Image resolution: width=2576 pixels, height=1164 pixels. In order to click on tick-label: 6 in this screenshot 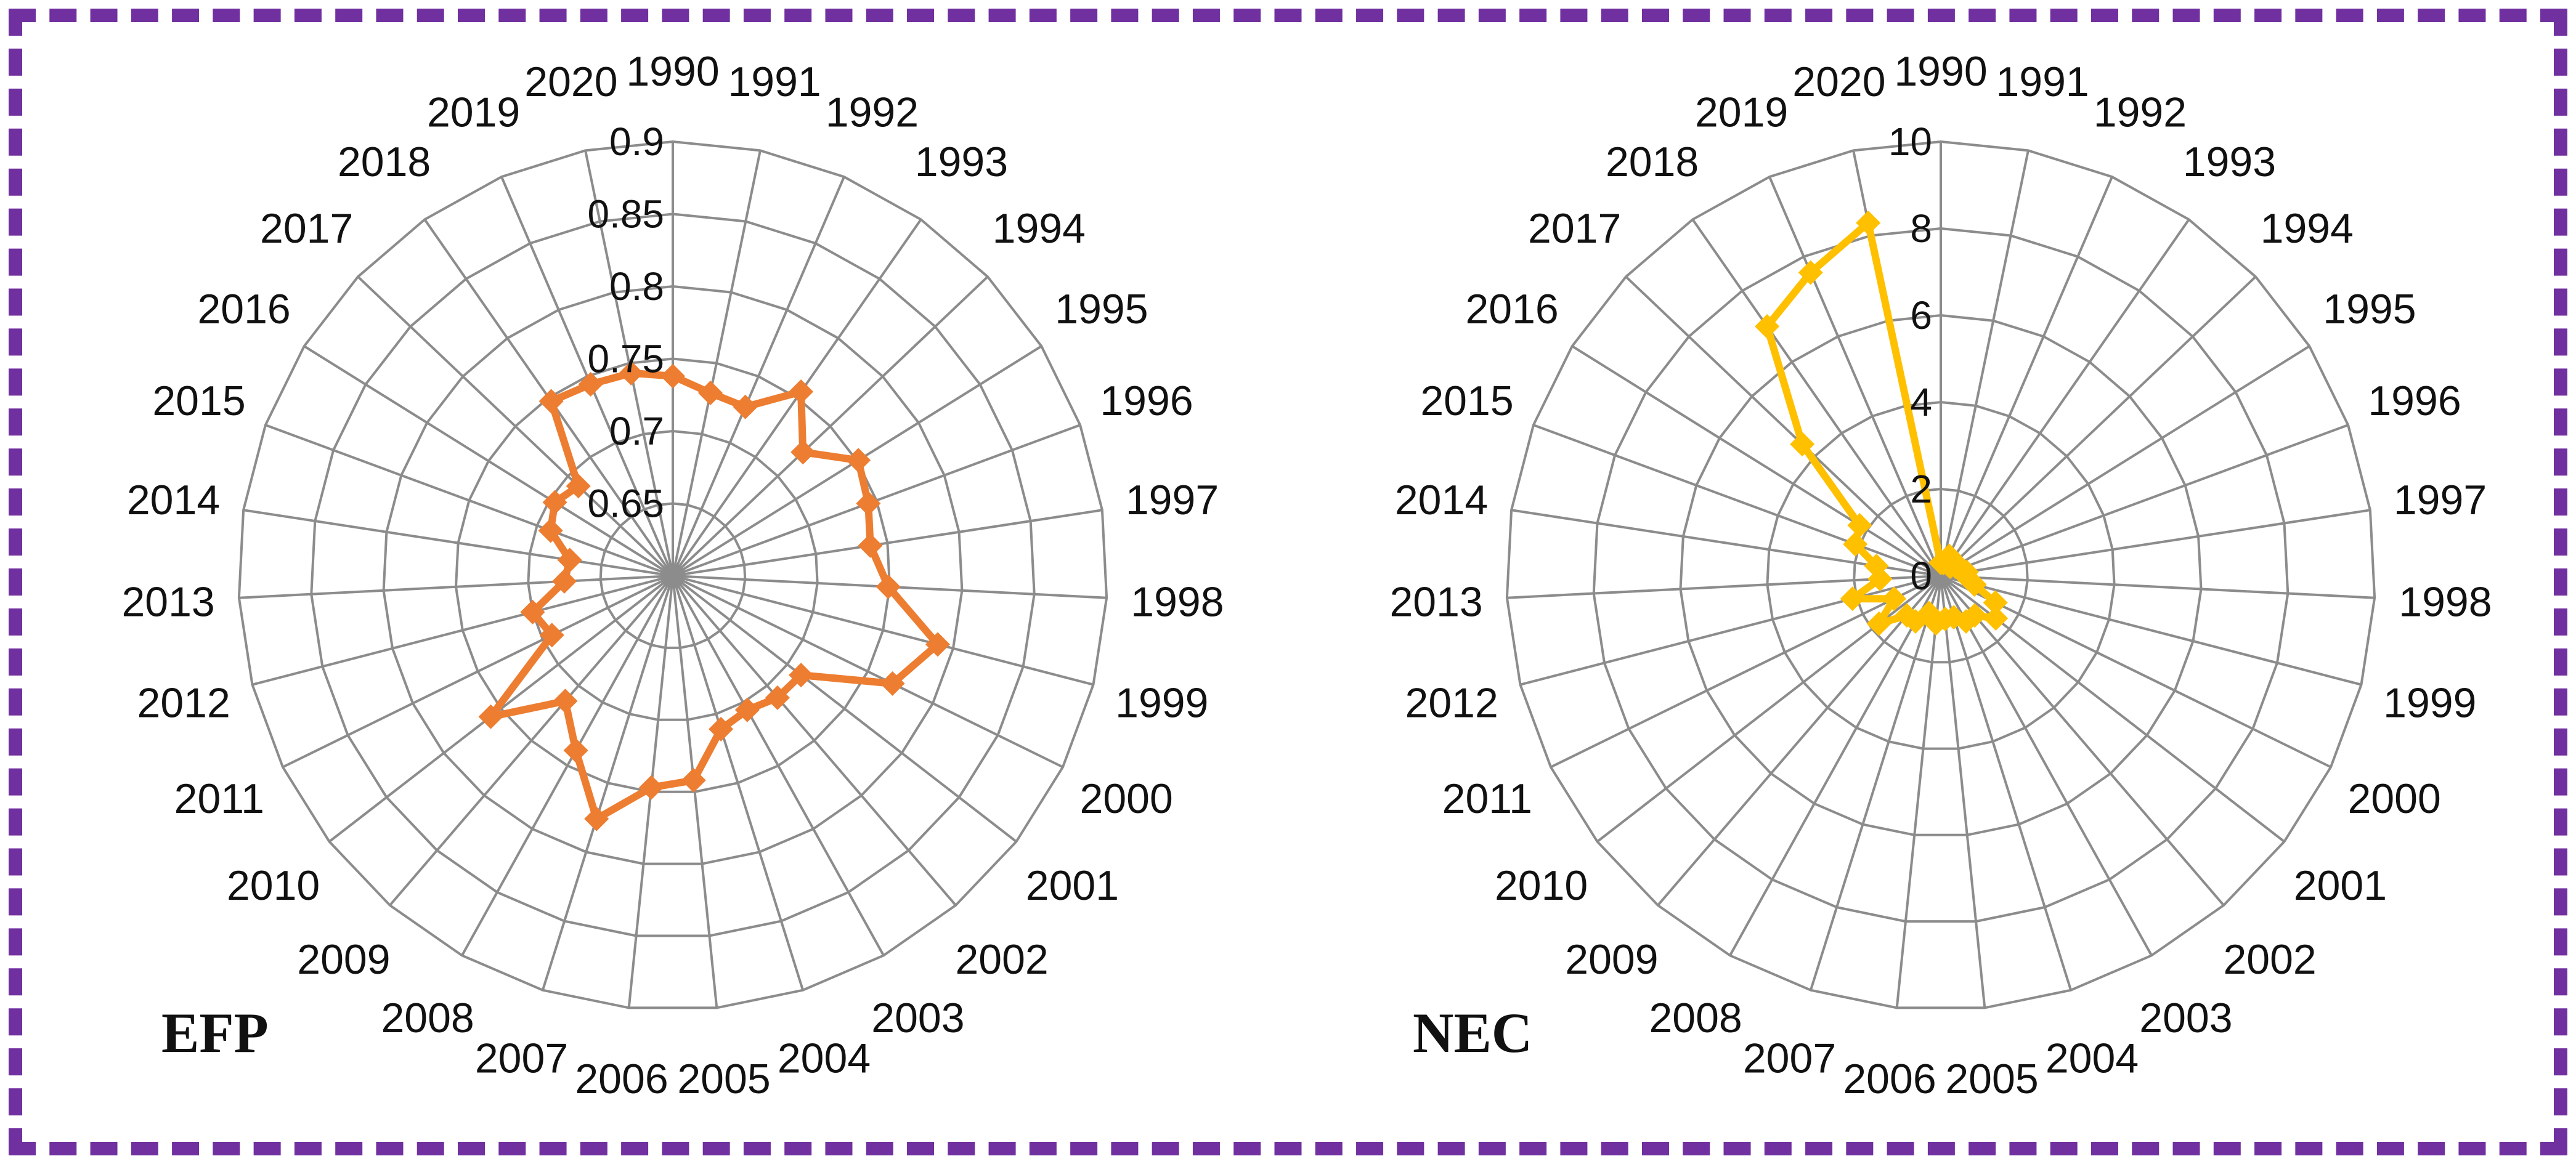, I will do `click(1921, 315)`.